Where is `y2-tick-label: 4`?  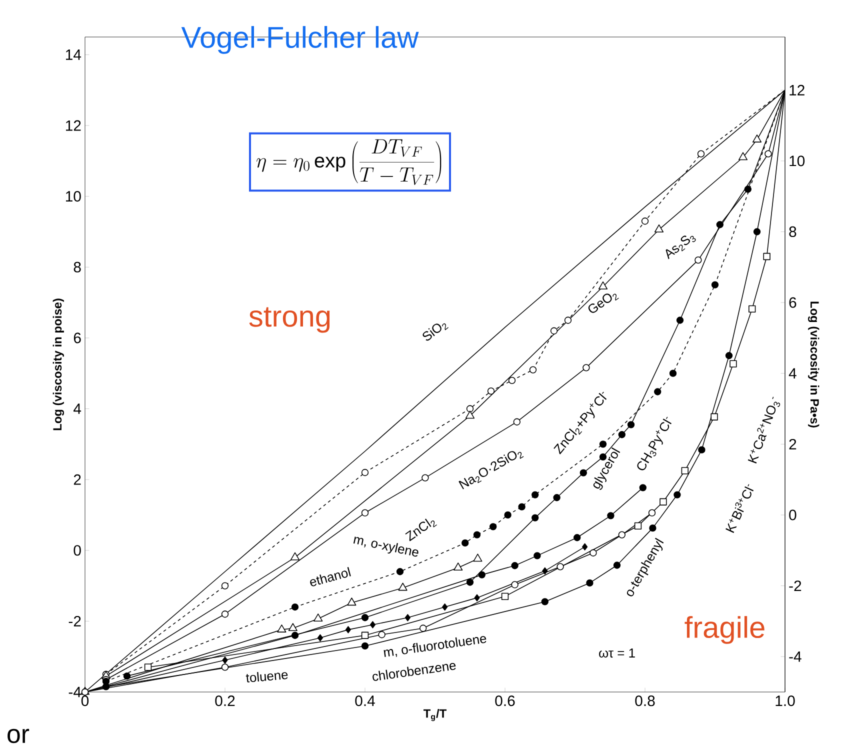 y2-tick-label: 4 is located at coordinates (792, 373).